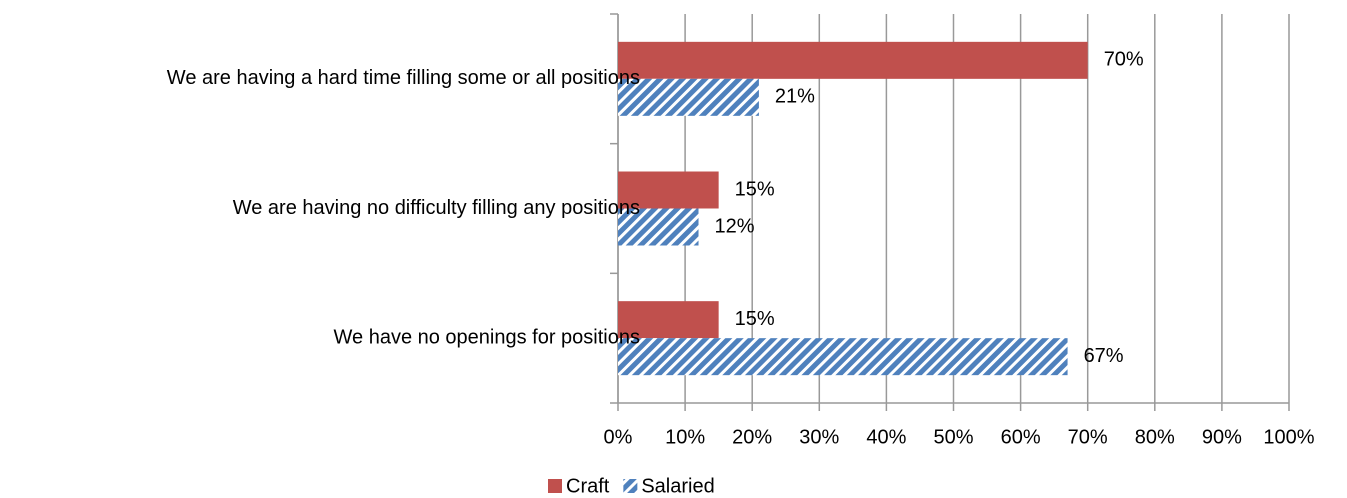 Image resolution: width=1347 pixels, height=498 pixels. Describe the element at coordinates (752, 437) in the screenshot. I see `x-tick-label: 20%` at that location.